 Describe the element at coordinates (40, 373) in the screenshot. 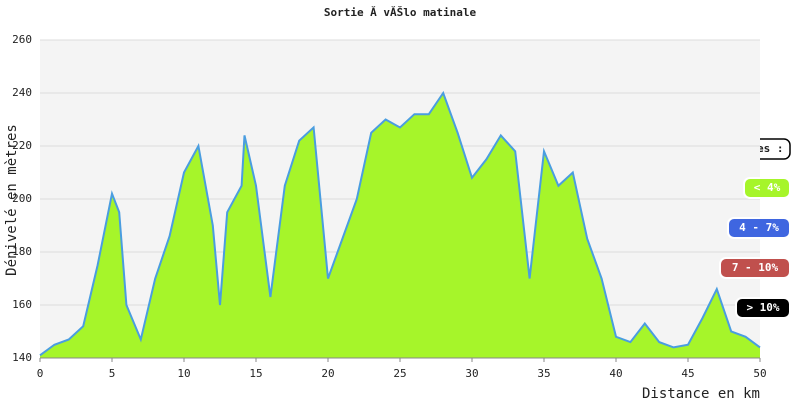

I see `x-tick-label: 0` at that location.